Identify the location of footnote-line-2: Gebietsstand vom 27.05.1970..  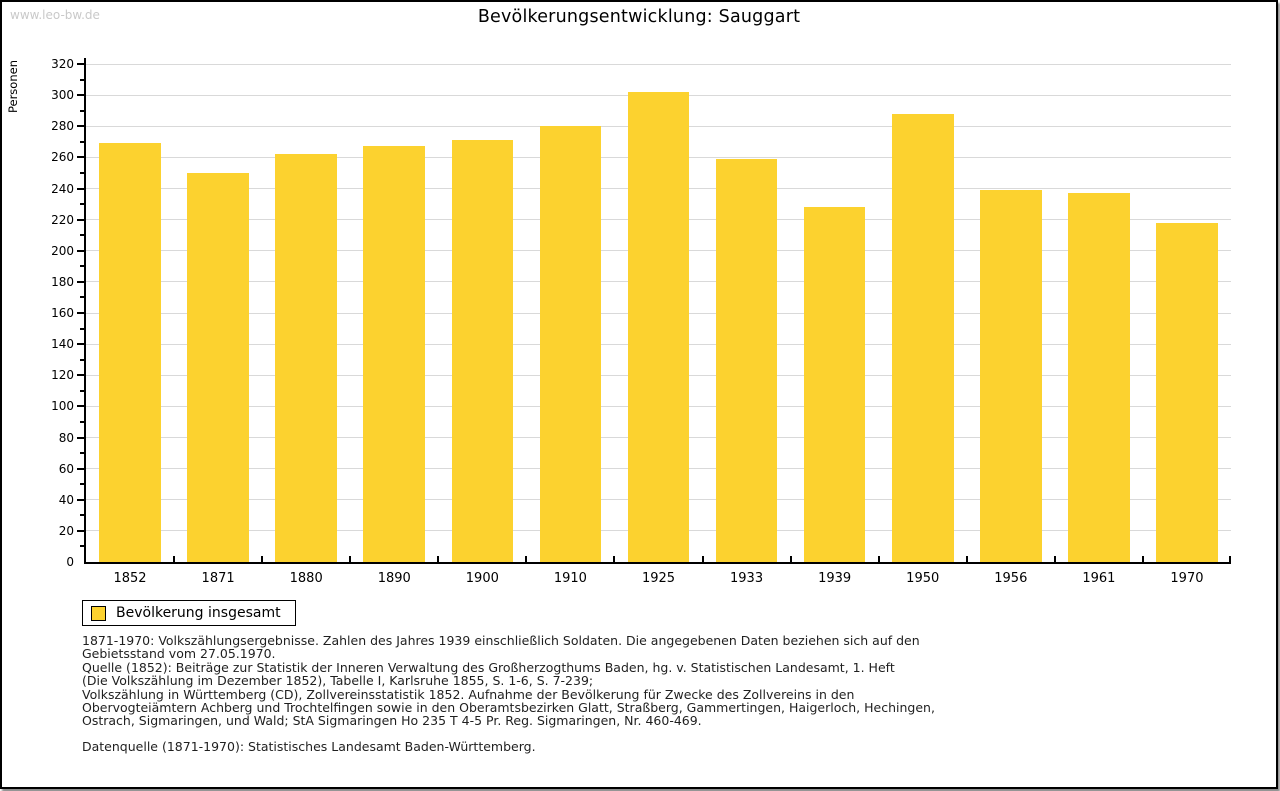
(179, 654).